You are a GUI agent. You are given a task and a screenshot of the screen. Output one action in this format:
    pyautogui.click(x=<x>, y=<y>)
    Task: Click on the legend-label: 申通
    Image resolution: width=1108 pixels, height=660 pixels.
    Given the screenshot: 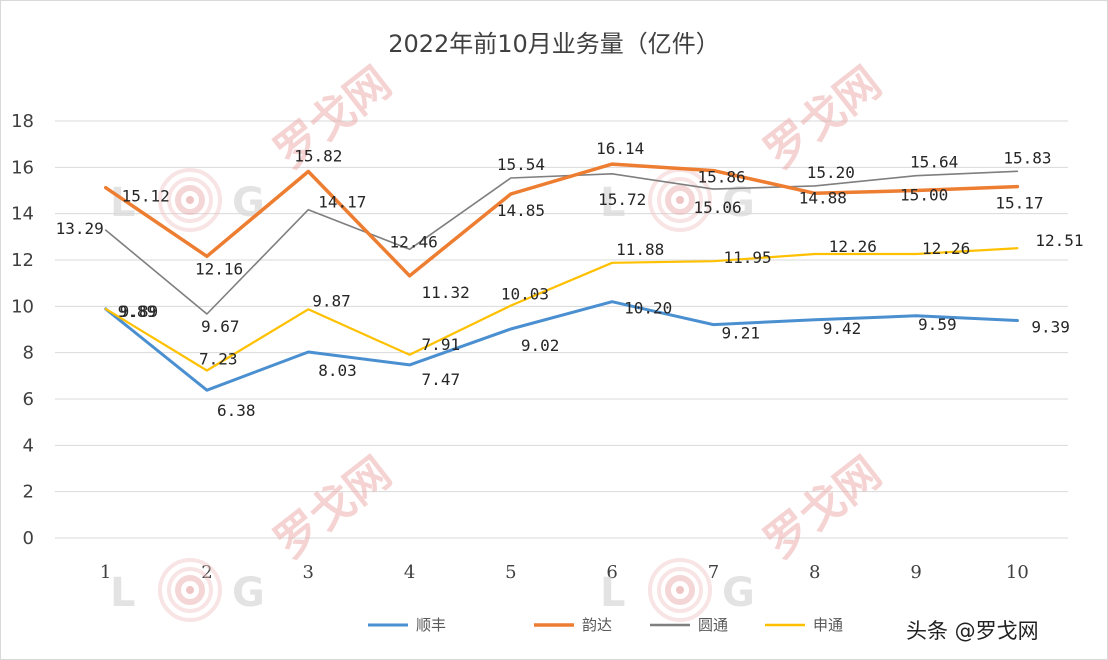 What is the action you would take?
    pyautogui.click(x=828, y=625)
    